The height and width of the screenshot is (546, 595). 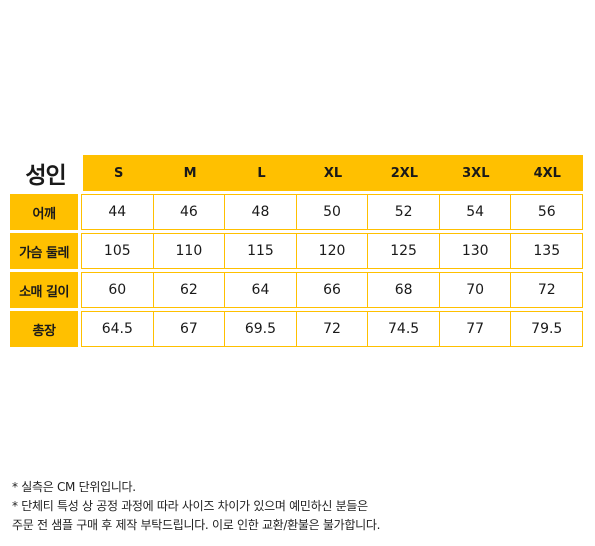 What do you see at coordinates (118, 290) in the screenshot?
I see `table-cell: 60` at bounding box center [118, 290].